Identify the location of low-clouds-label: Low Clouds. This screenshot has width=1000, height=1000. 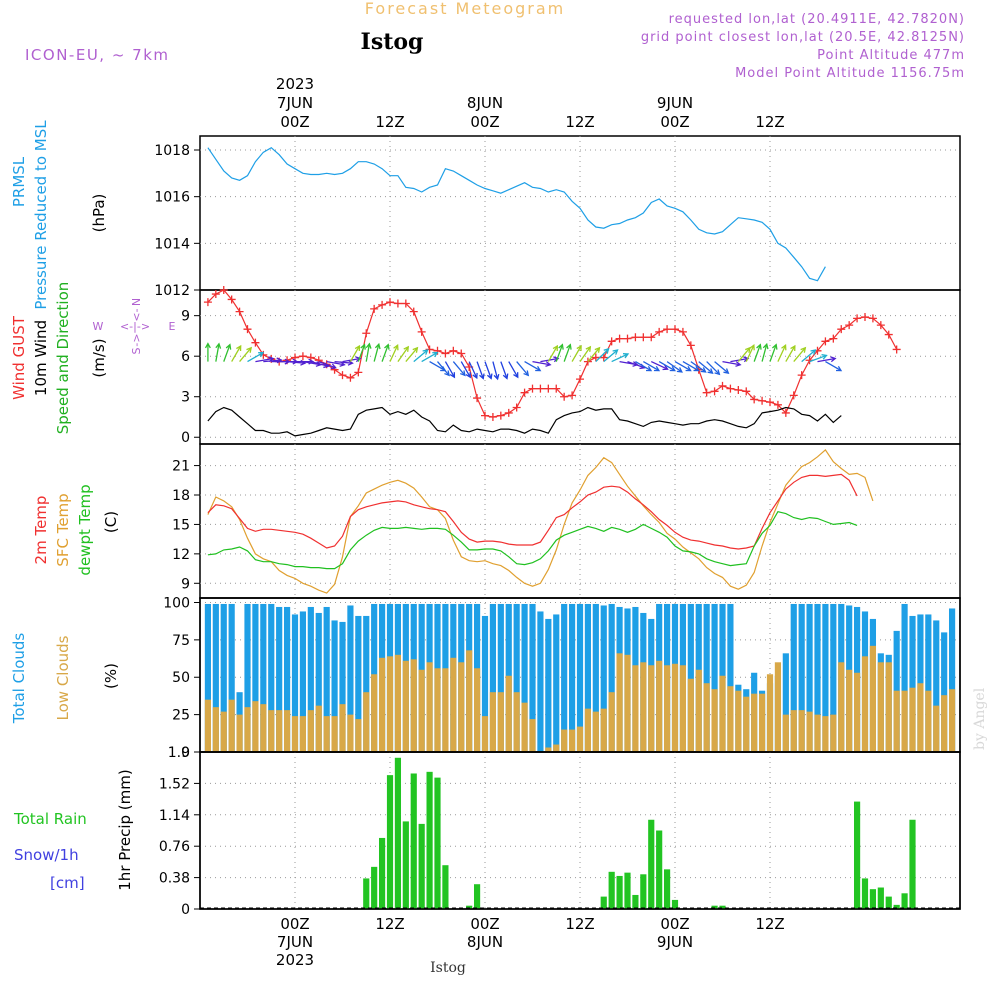
(63, 677).